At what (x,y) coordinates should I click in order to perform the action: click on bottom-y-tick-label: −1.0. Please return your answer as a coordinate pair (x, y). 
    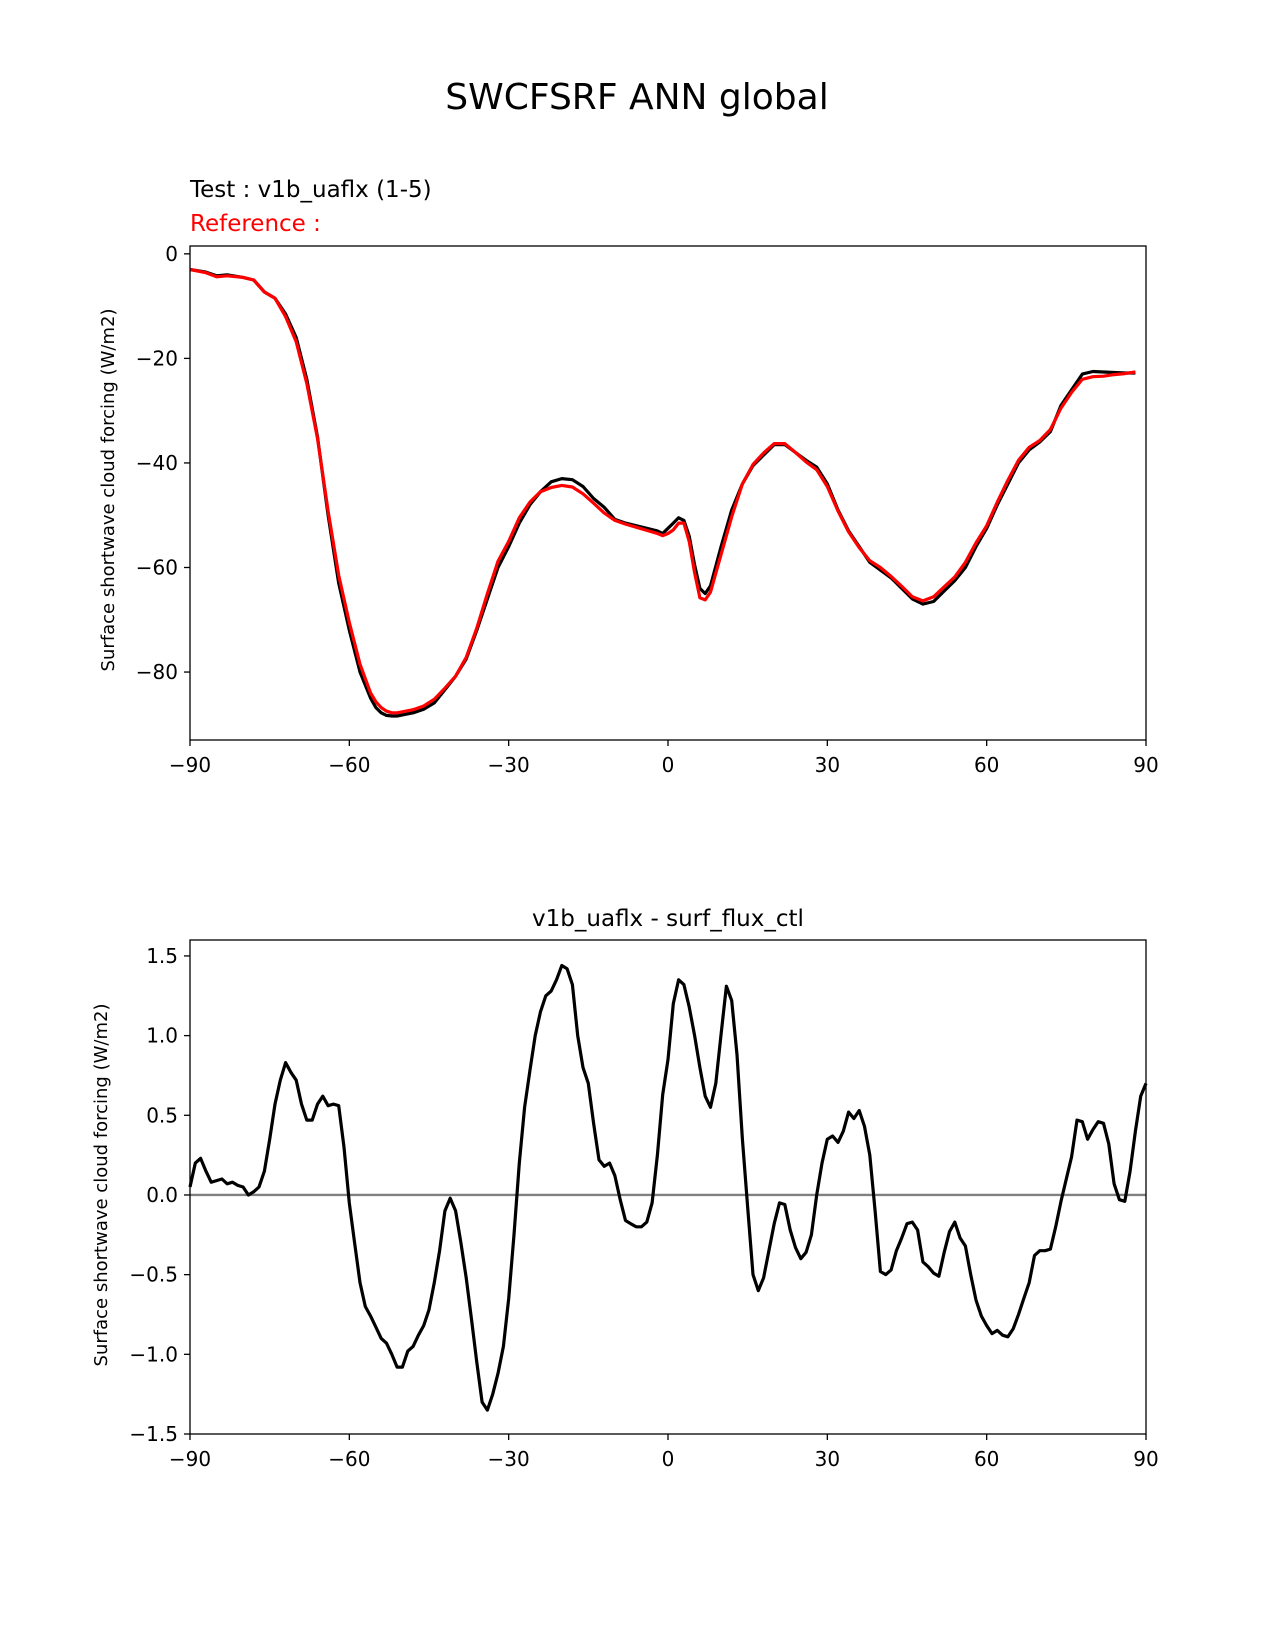
    Looking at the image, I should click on (153, 1354).